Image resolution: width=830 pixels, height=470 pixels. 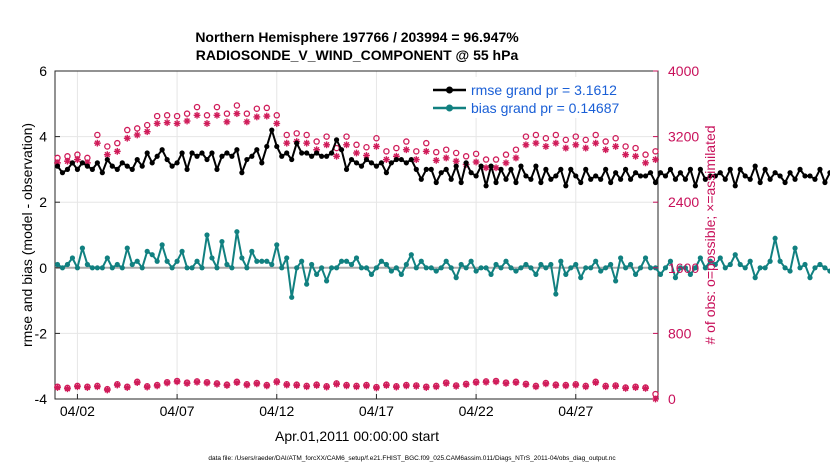 What do you see at coordinates (376, 411) in the screenshot?
I see `x-tick-label: 04/17` at bounding box center [376, 411].